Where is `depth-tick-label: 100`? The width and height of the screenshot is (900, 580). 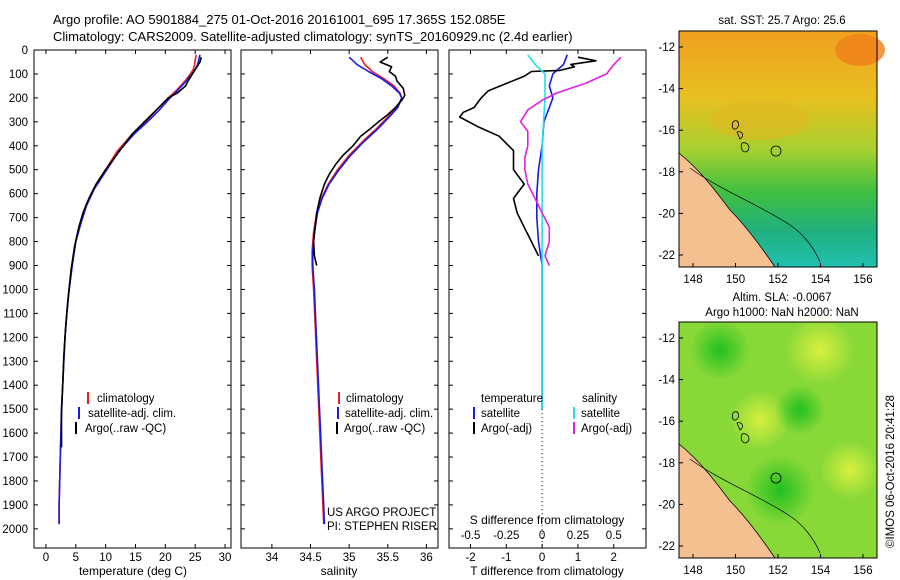
depth-tick-label: 100 is located at coordinates (18, 75).